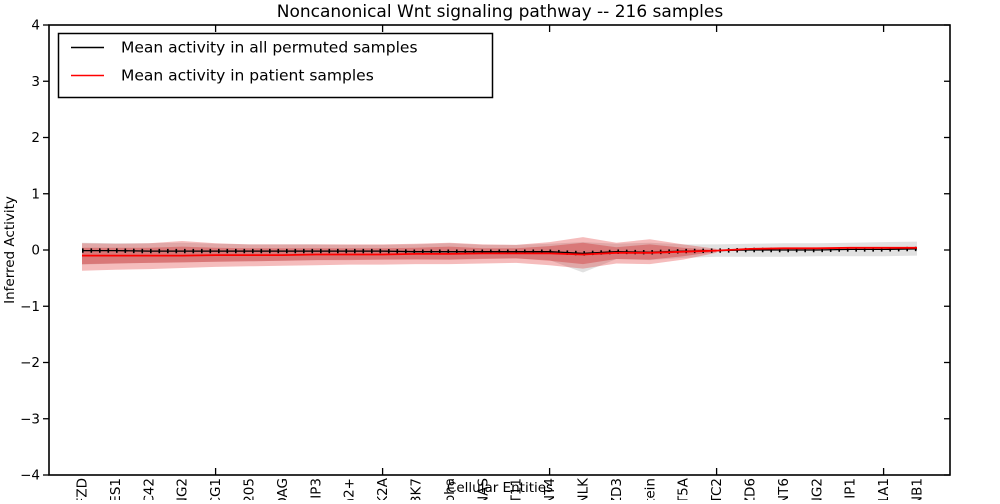 Image resolution: width=1000 pixels, height=504 pixels. What do you see at coordinates (183, 489) in the screenshot?
I see `x-tick-label: GNB1/GNG2` at bounding box center [183, 489].